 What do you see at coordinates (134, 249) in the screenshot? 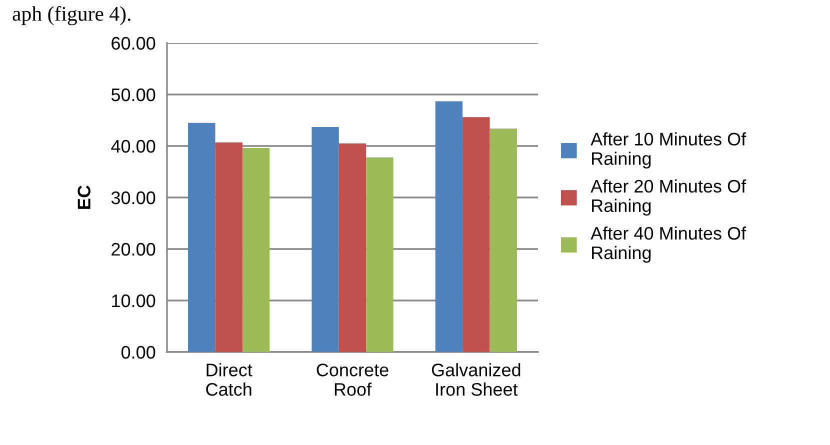
I see `y-tick-label: 20.00` at bounding box center [134, 249].